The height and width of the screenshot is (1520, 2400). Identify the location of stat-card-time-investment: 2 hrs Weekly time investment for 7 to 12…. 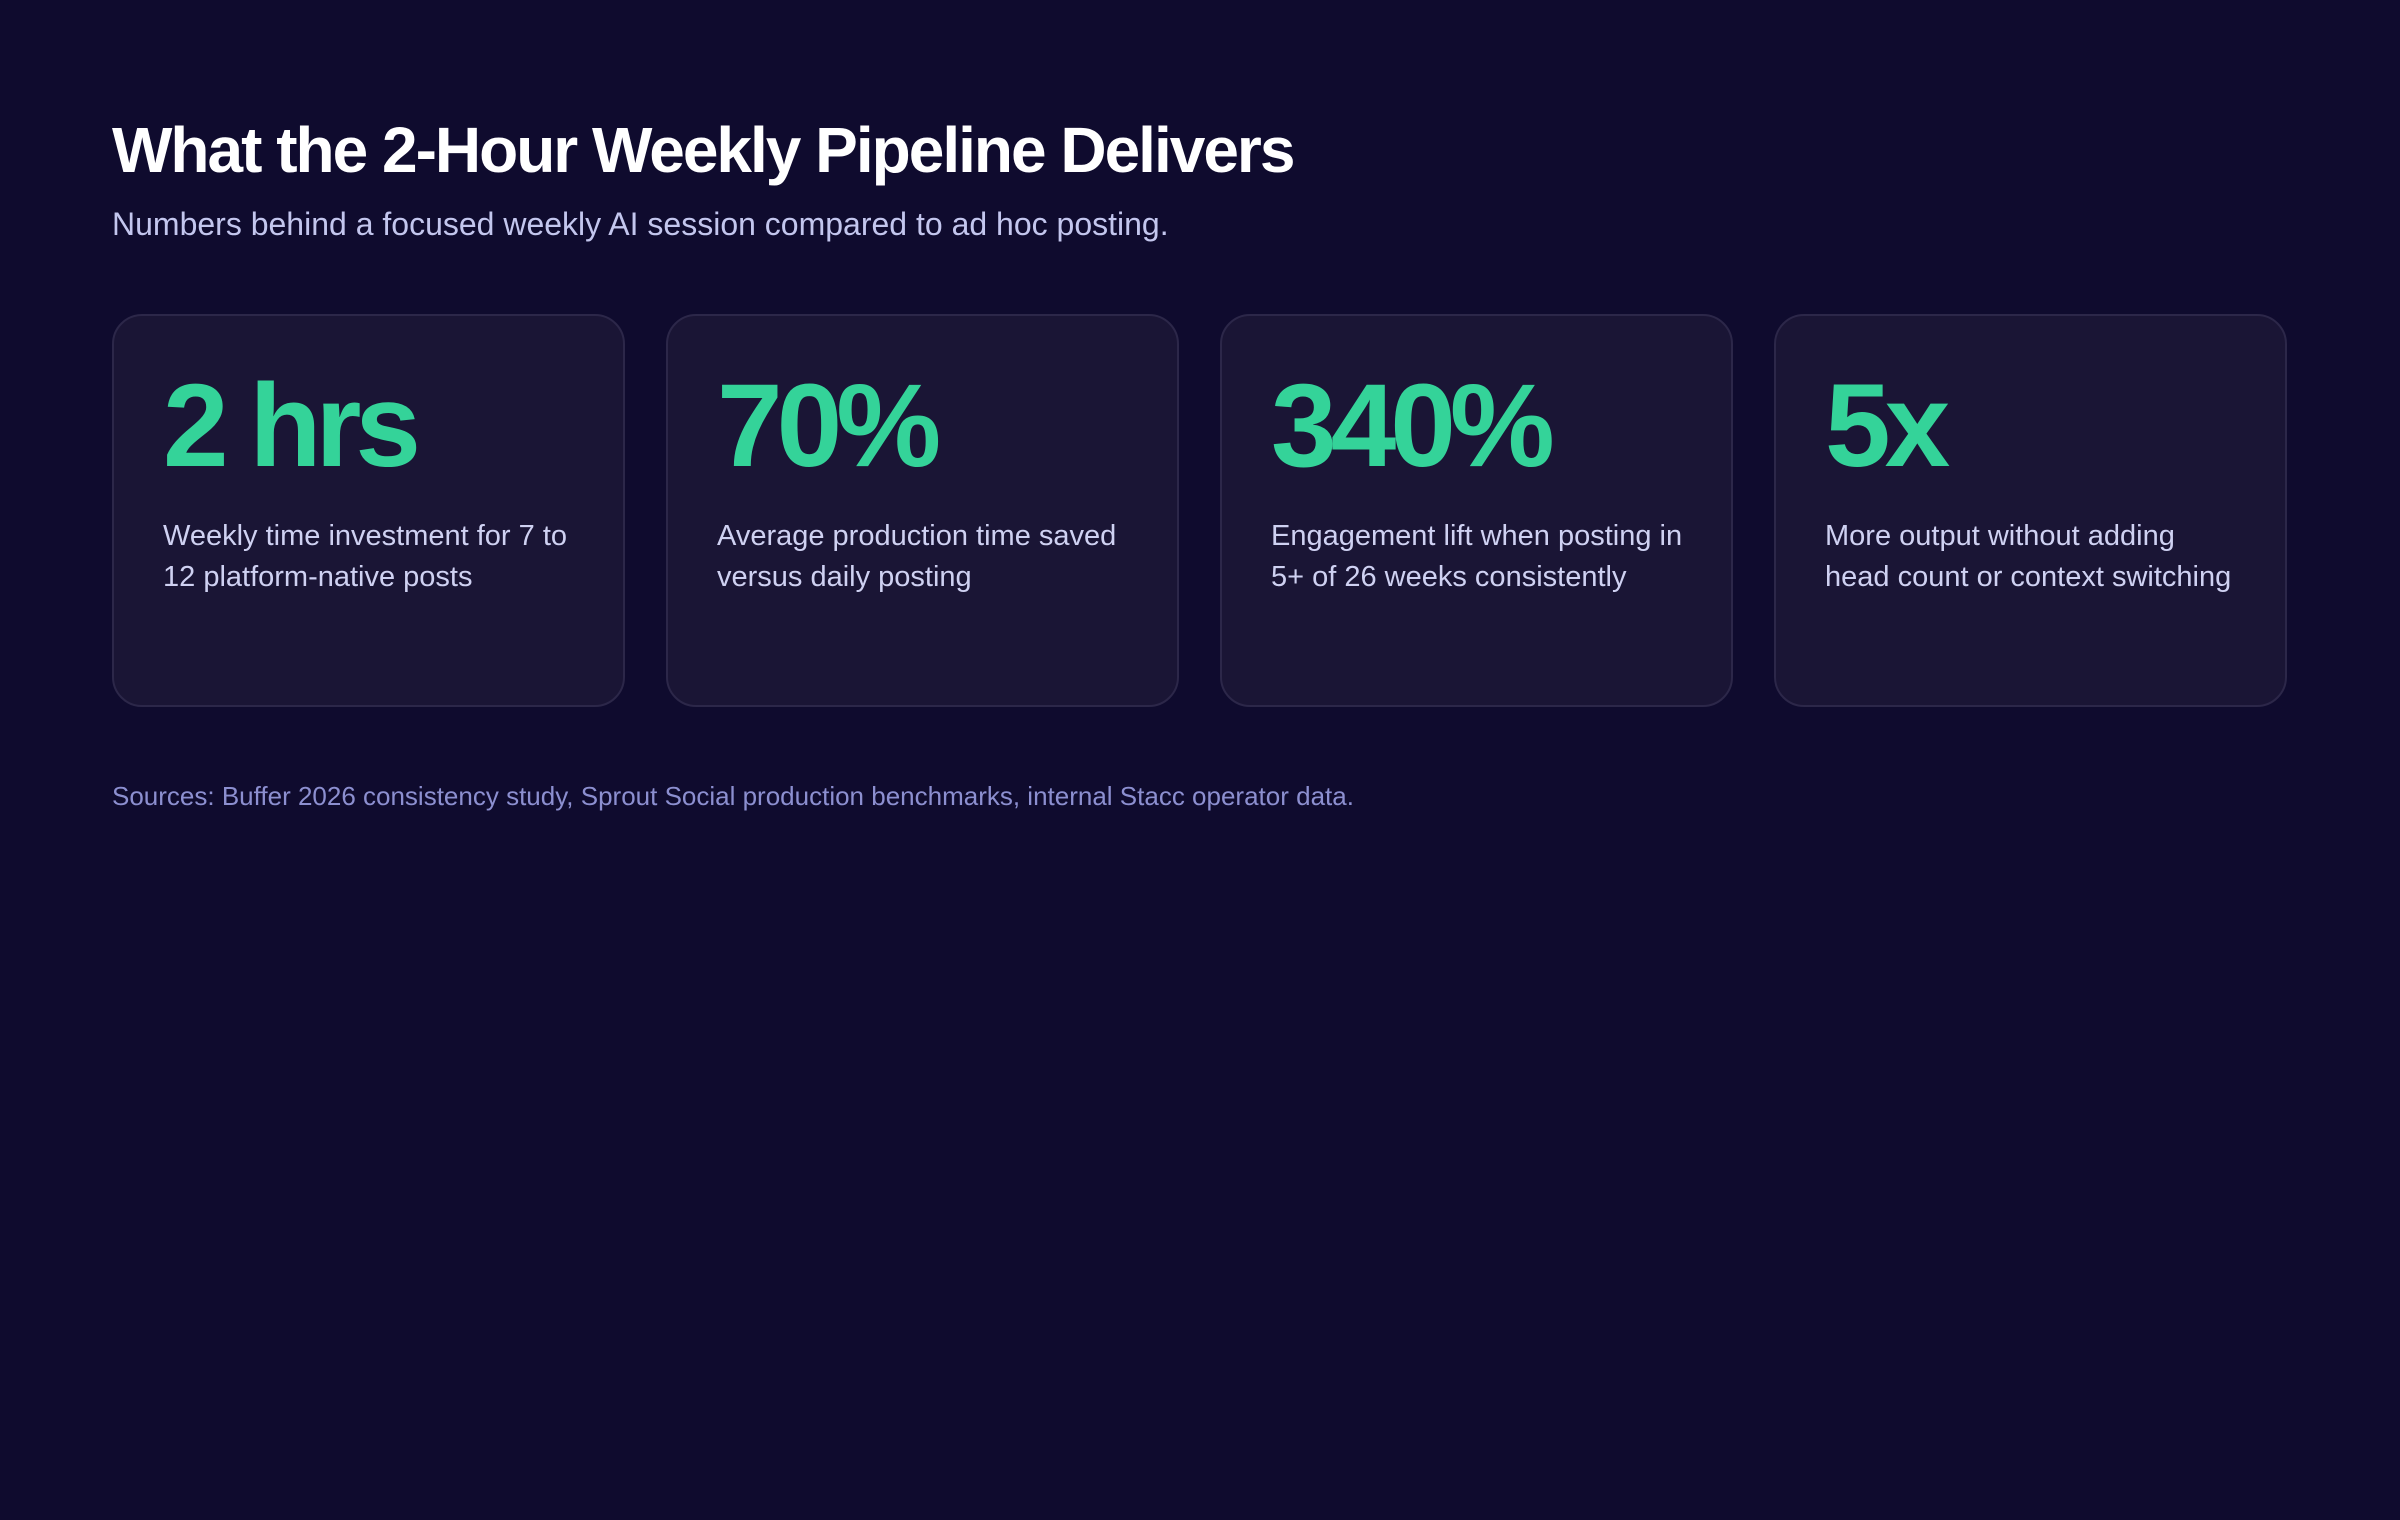
(368, 510).